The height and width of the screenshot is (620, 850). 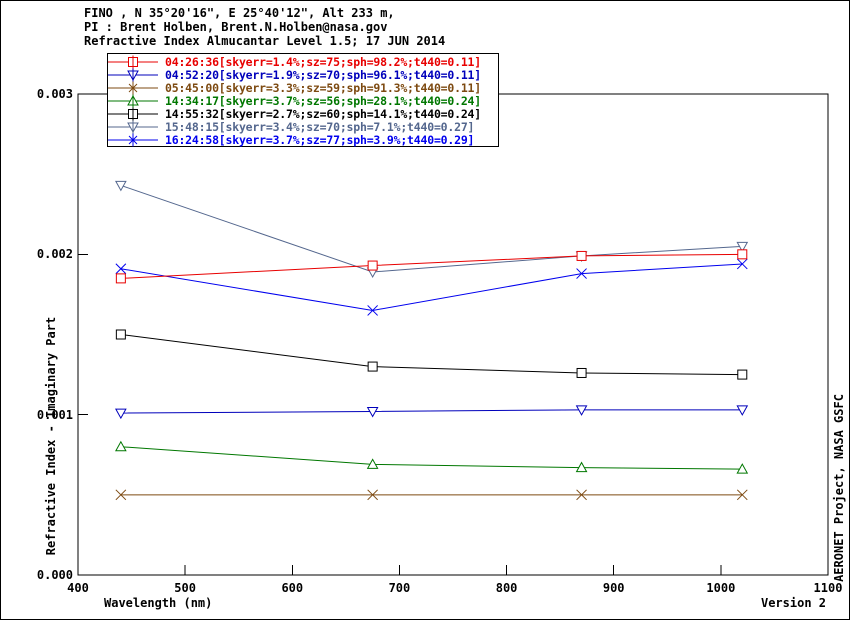 I want to click on y-tick-label: 0.001, so click(x=54, y=414).